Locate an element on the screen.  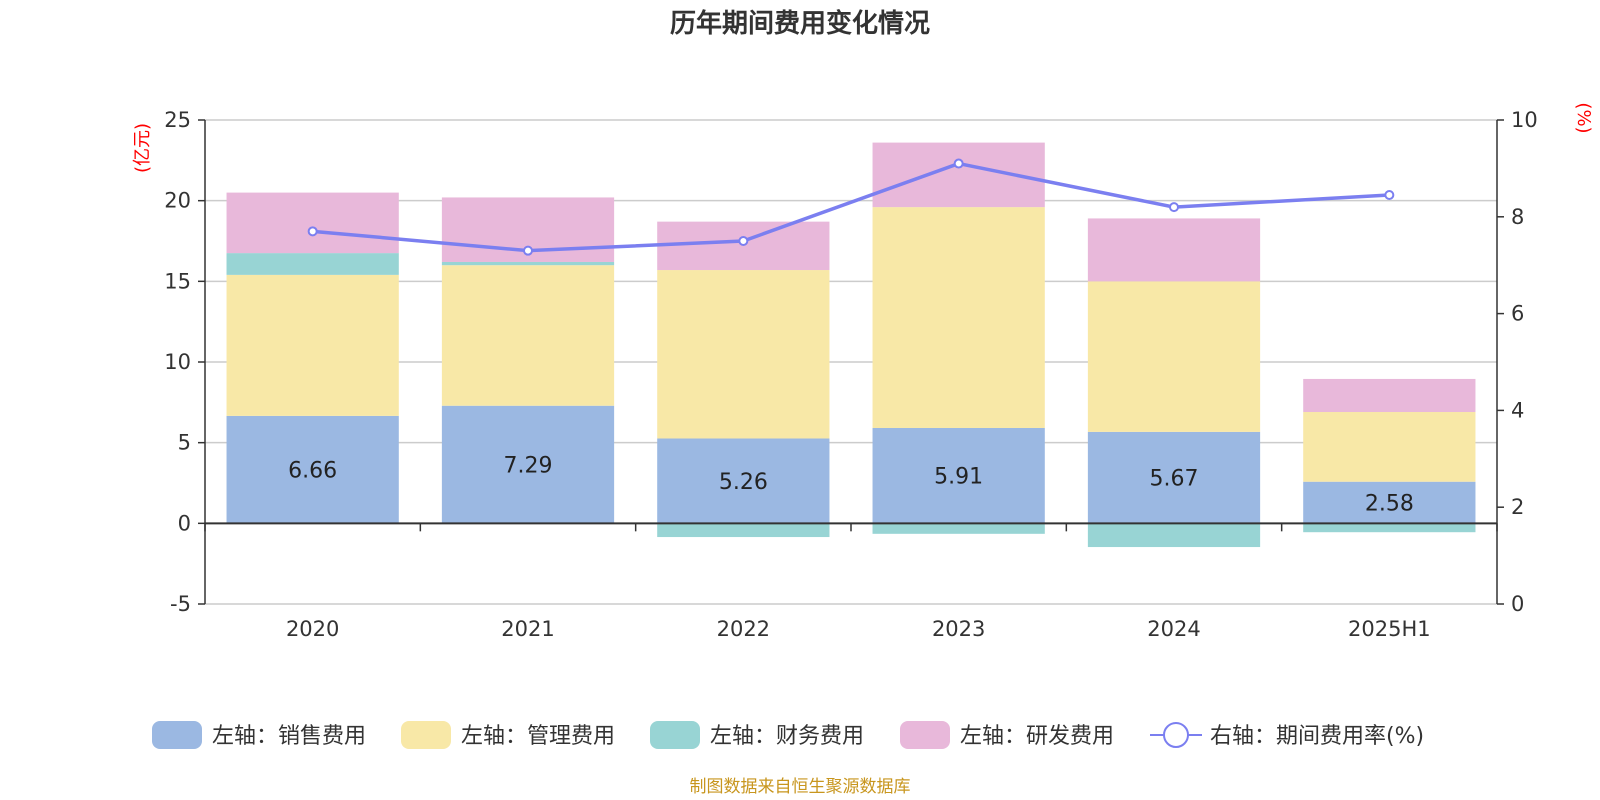
bar-1-2024 is located at coordinates (1174, 356).